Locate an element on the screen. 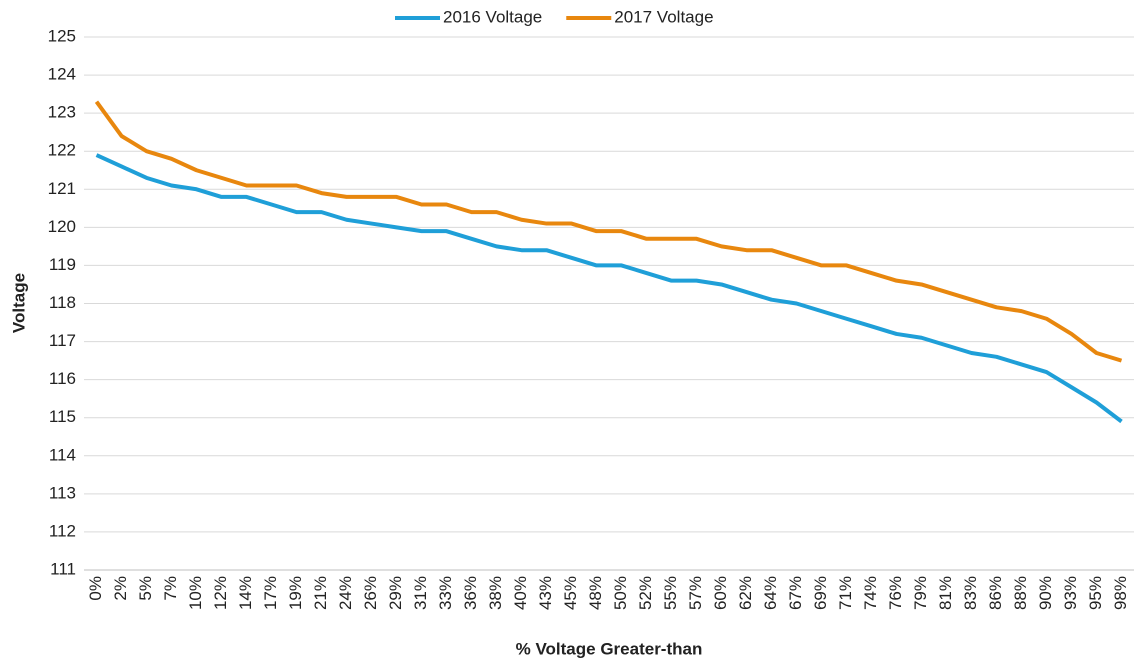 The image size is (1134, 664). x-tick-label: 2% is located at coordinates (120, 588).